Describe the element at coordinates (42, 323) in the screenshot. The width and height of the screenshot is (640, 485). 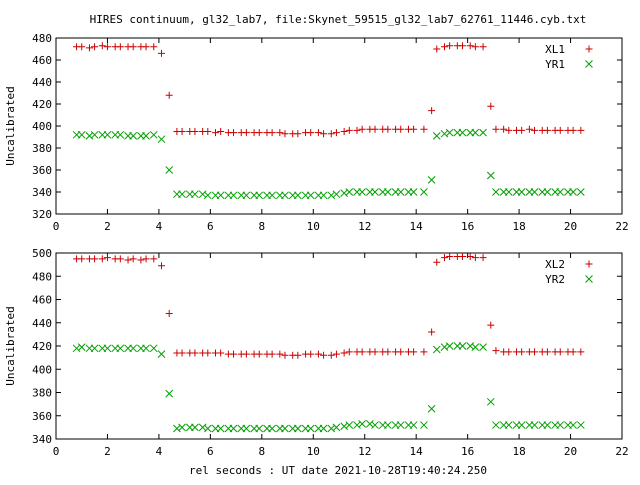
I see `panel-2-y-tick-label: 440` at that location.